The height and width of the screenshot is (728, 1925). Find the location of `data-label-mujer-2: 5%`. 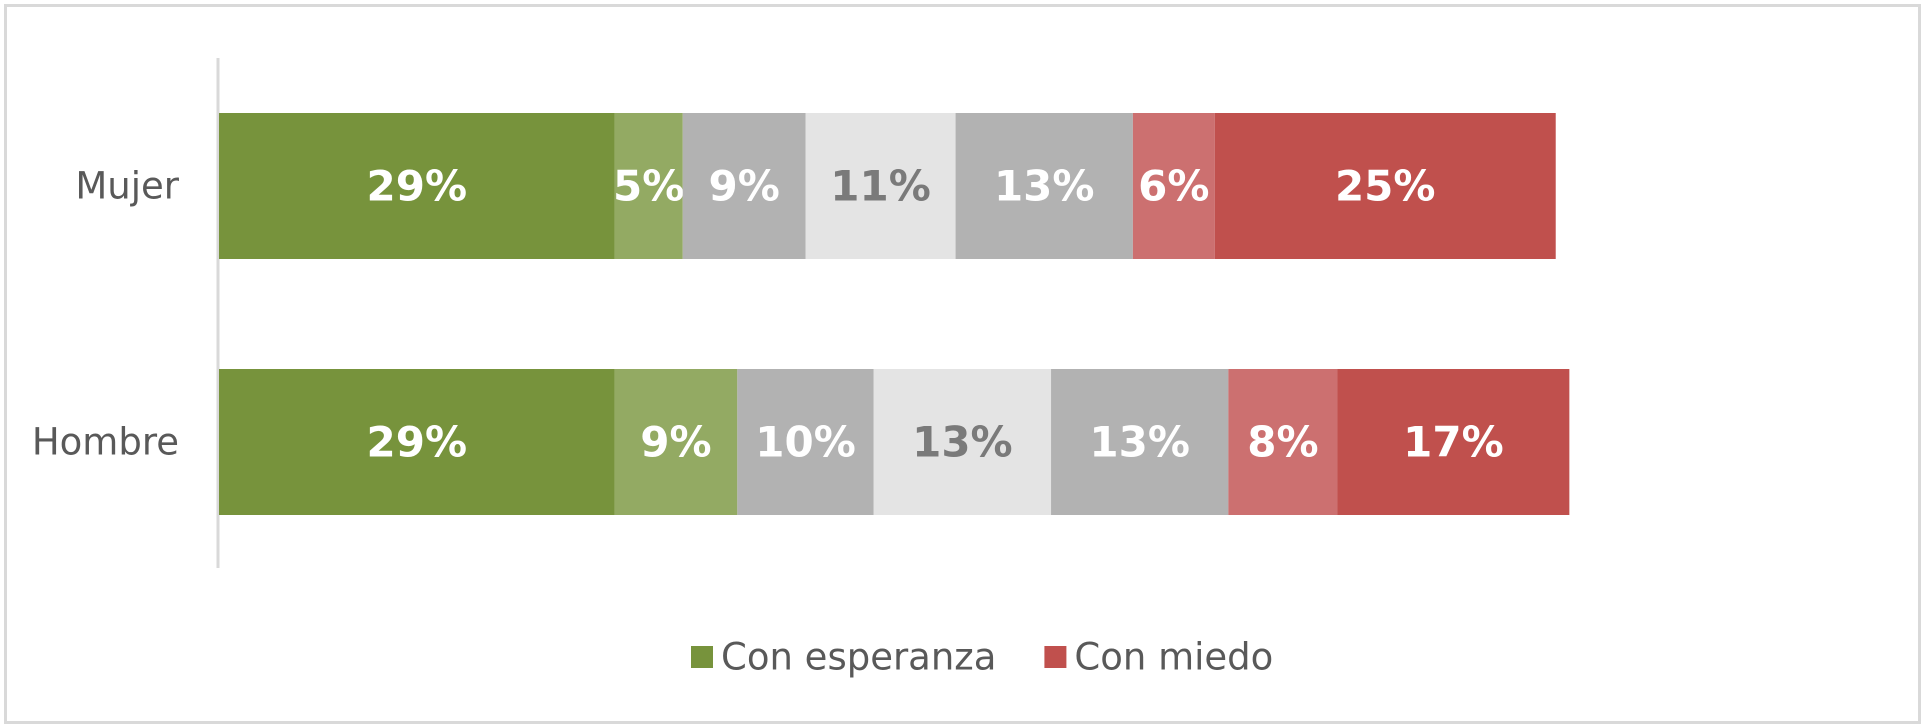

data-label-mujer-2: 5% is located at coordinates (648, 186).